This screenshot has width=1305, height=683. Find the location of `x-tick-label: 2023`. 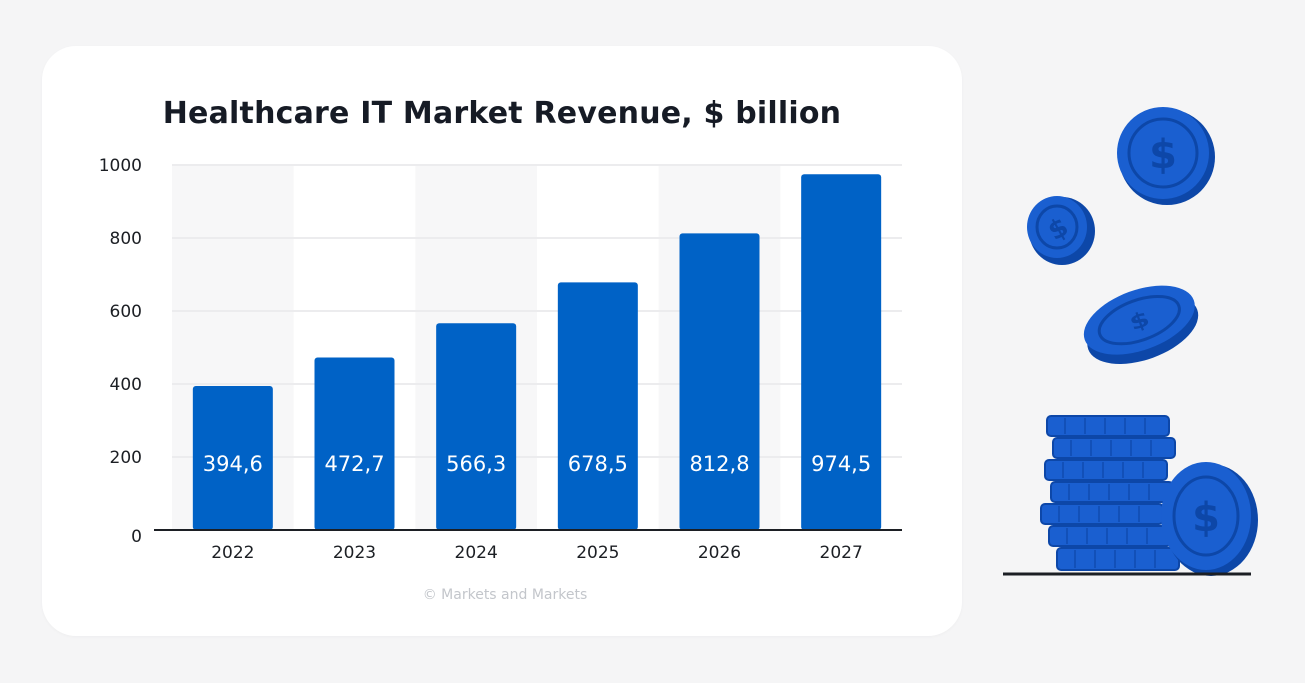

x-tick-label: 2023 is located at coordinates (354, 553).